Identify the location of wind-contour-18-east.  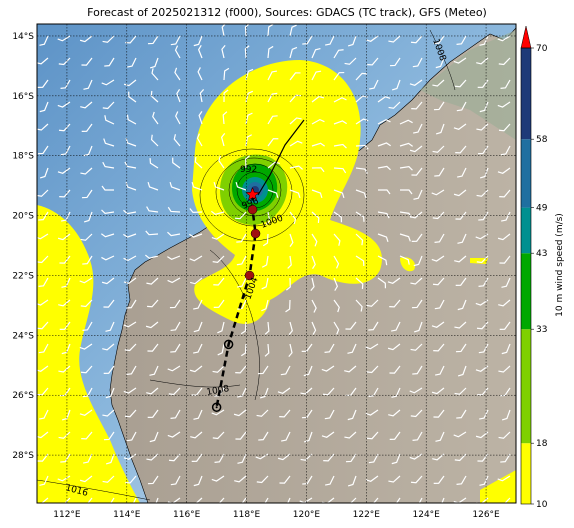
(458, 380).